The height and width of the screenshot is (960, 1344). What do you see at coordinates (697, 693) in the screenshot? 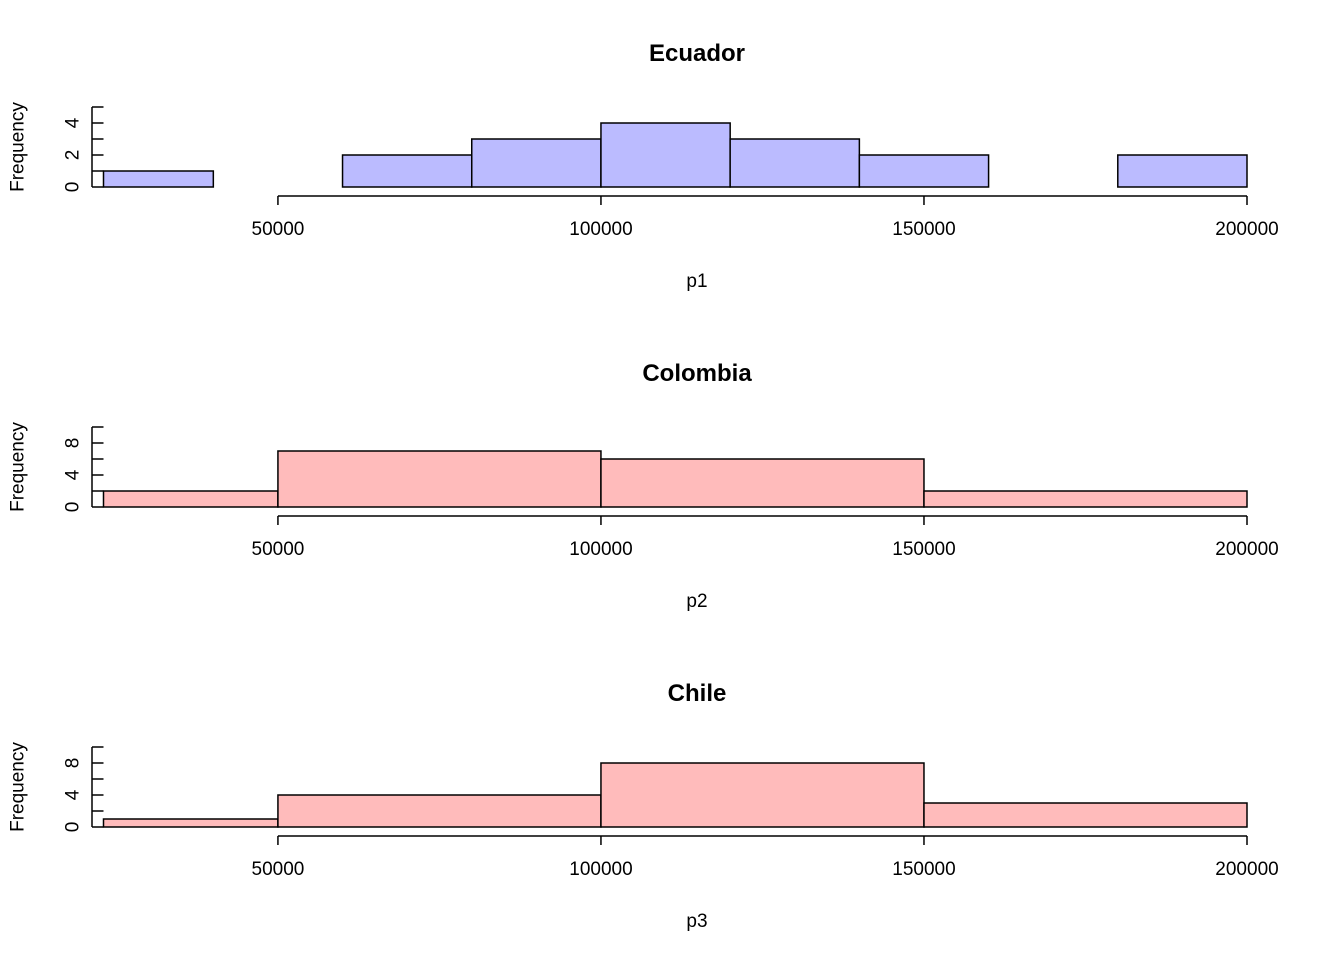
I see `chart-title: Chile` at bounding box center [697, 693].